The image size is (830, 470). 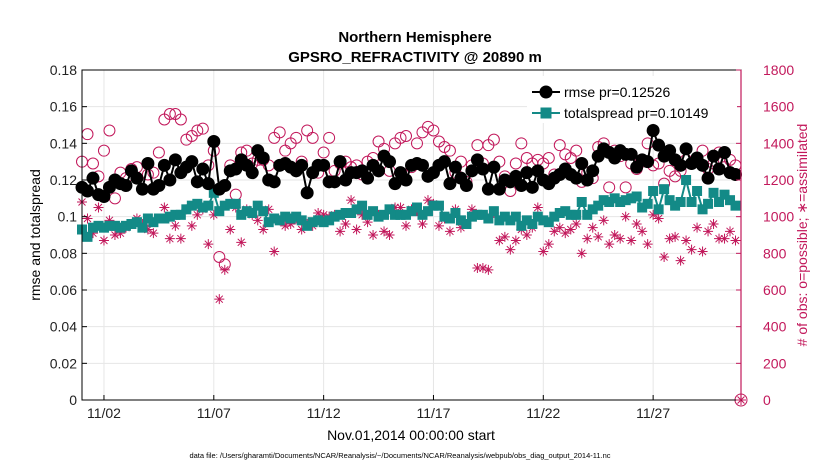 I want to click on legend: rmse pr=0.12526 totalspread pr=0.10149, so click(x=632, y=99).